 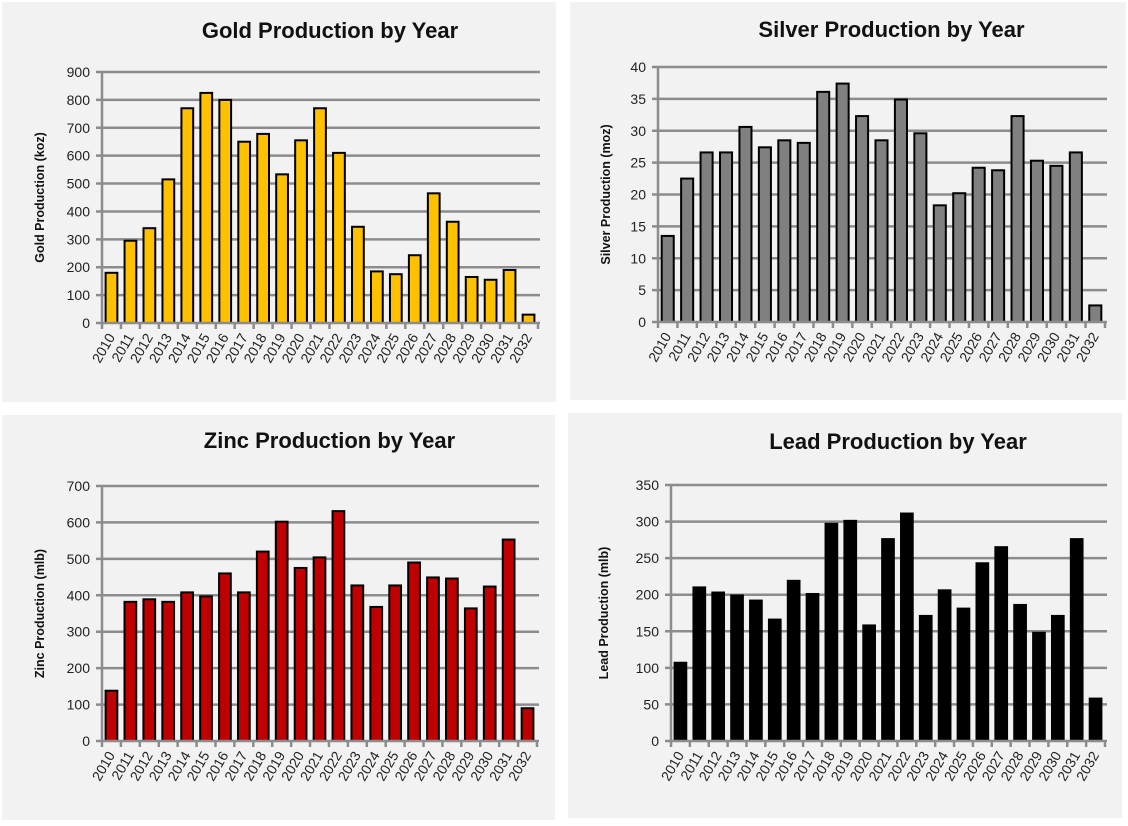 What do you see at coordinates (40, 613) in the screenshot?
I see `y-axis-label: Zinc Production (mlb)` at bounding box center [40, 613].